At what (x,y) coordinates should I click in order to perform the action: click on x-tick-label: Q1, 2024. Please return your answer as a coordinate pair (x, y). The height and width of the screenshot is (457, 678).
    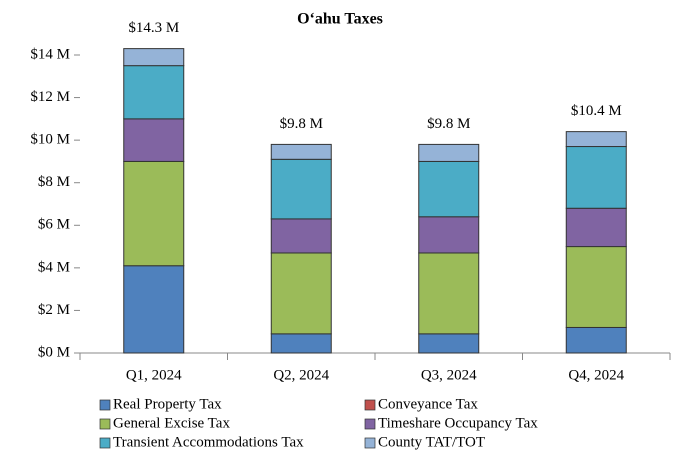
    Looking at the image, I should click on (154, 375).